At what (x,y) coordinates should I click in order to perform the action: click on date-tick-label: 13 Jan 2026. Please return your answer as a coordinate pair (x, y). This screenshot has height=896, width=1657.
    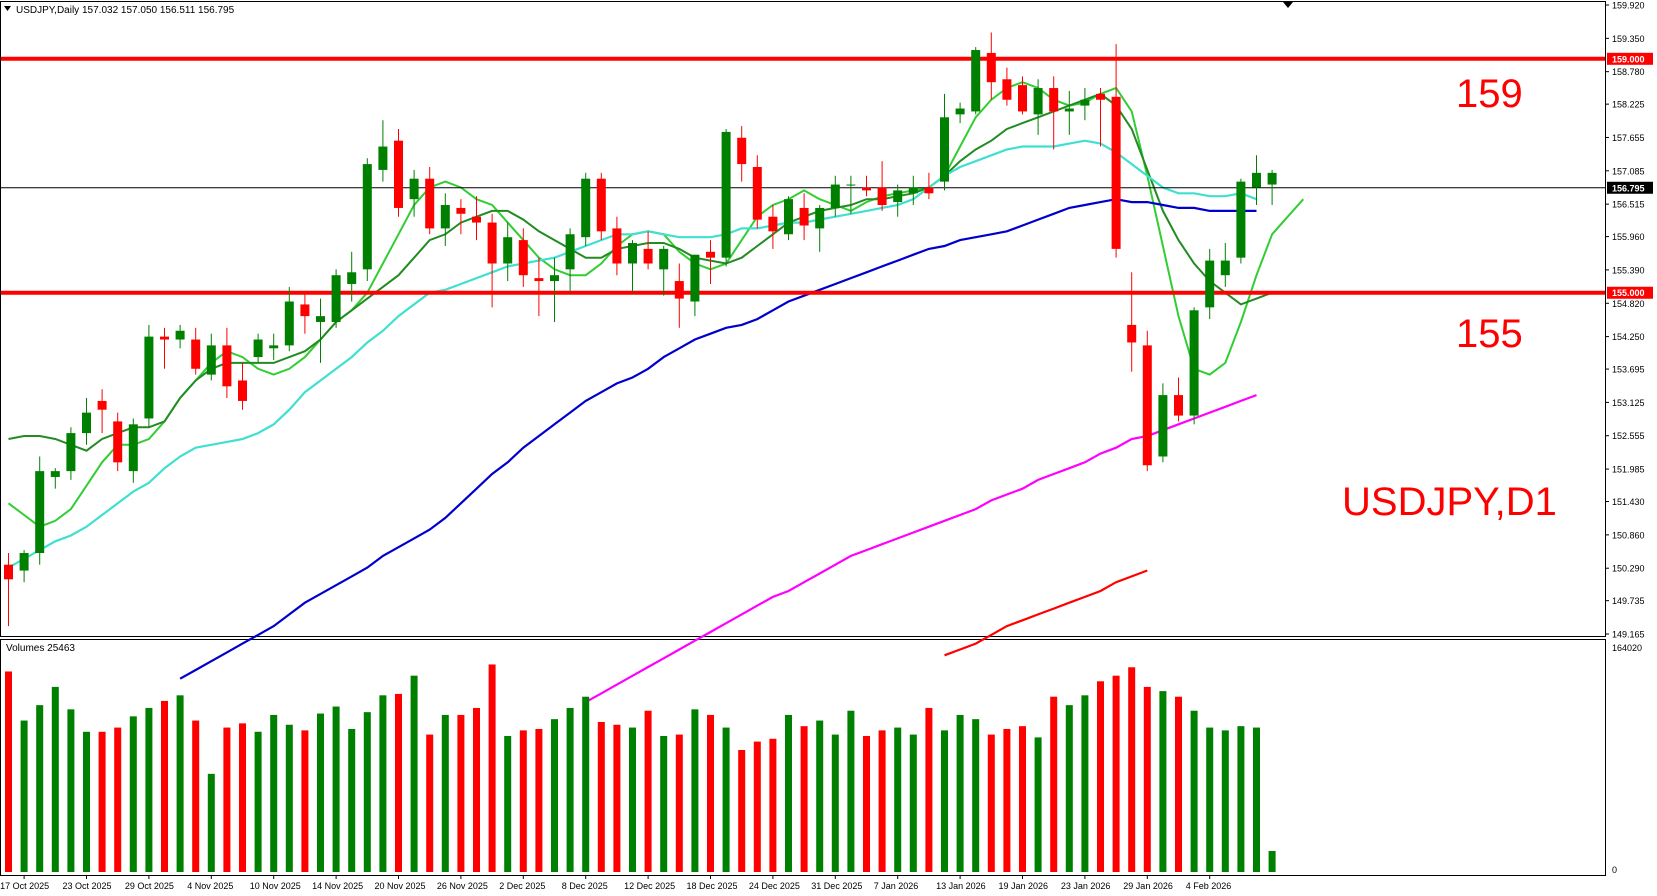
    Looking at the image, I should click on (961, 886).